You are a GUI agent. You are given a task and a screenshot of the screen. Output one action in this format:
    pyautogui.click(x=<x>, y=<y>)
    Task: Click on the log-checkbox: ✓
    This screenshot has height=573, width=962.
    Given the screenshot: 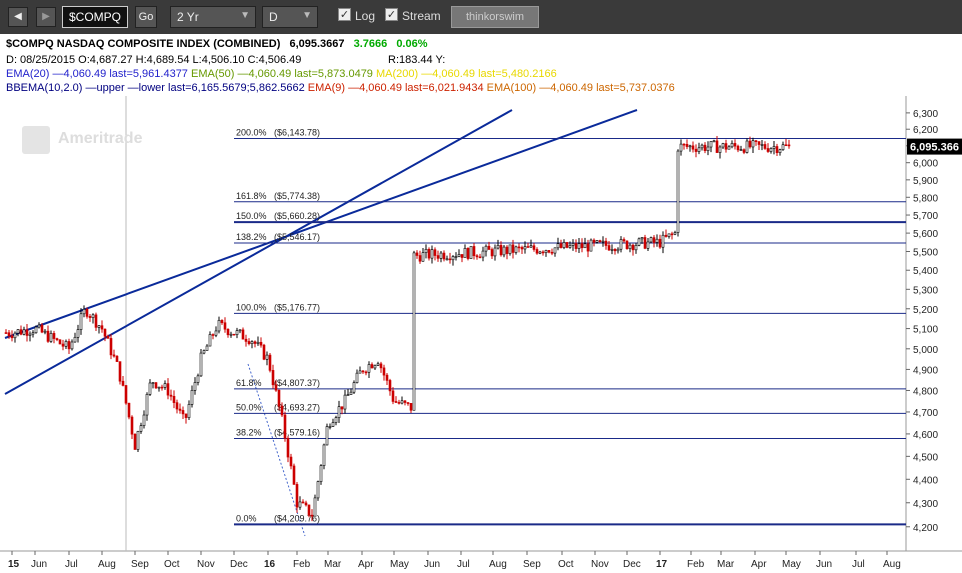 What is the action you would take?
    pyautogui.click(x=344, y=14)
    